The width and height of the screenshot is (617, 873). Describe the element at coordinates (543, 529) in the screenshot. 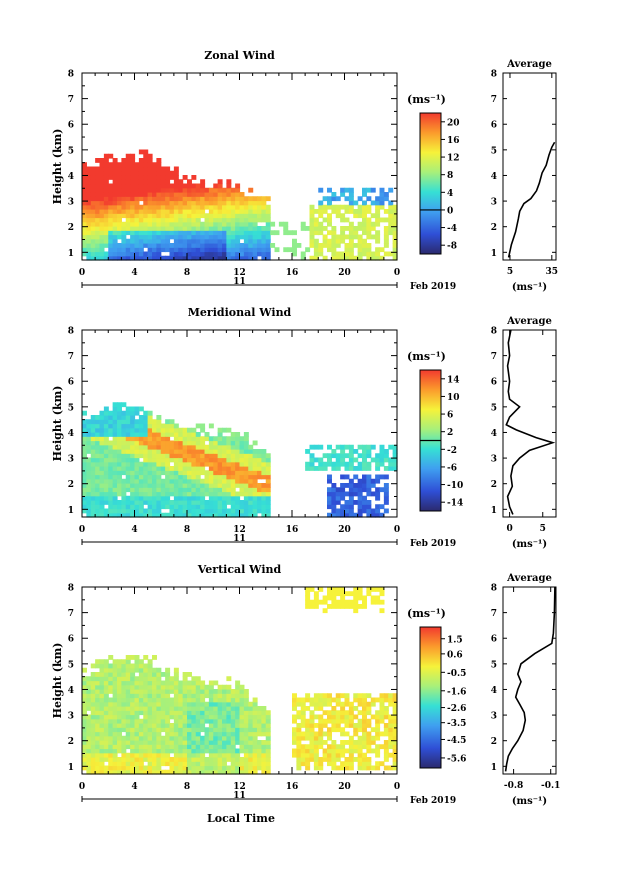

I see `average-x-tick-label: 5` at that location.